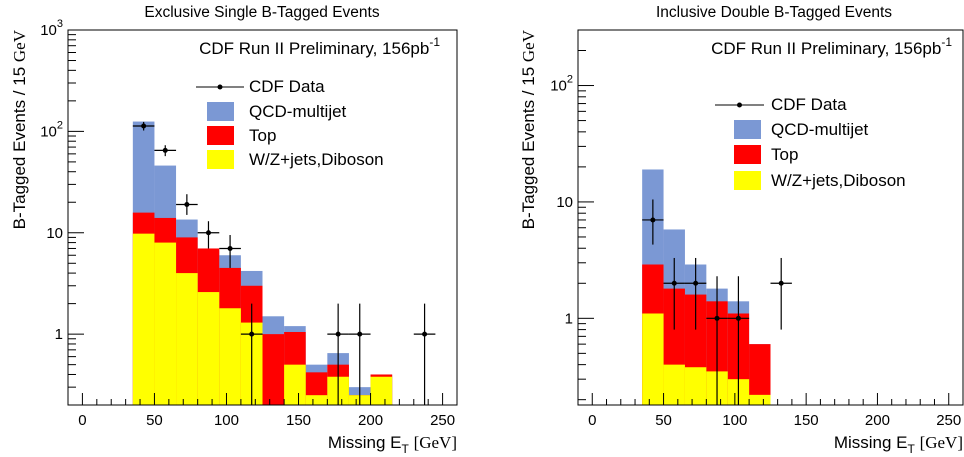 This screenshot has width=964, height=457. Describe the element at coordinates (60, 24) in the screenshot. I see `y-tick-exponent: 3` at that location.